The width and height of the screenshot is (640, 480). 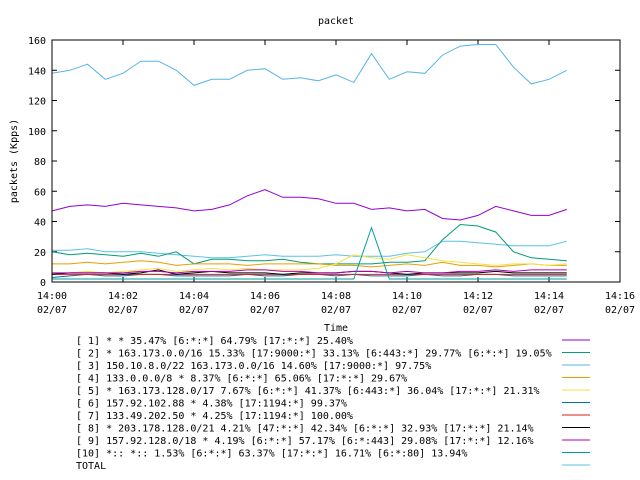 What do you see at coordinates (37, 71) in the screenshot?
I see `y-tick-label: 140` at bounding box center [37, 71].